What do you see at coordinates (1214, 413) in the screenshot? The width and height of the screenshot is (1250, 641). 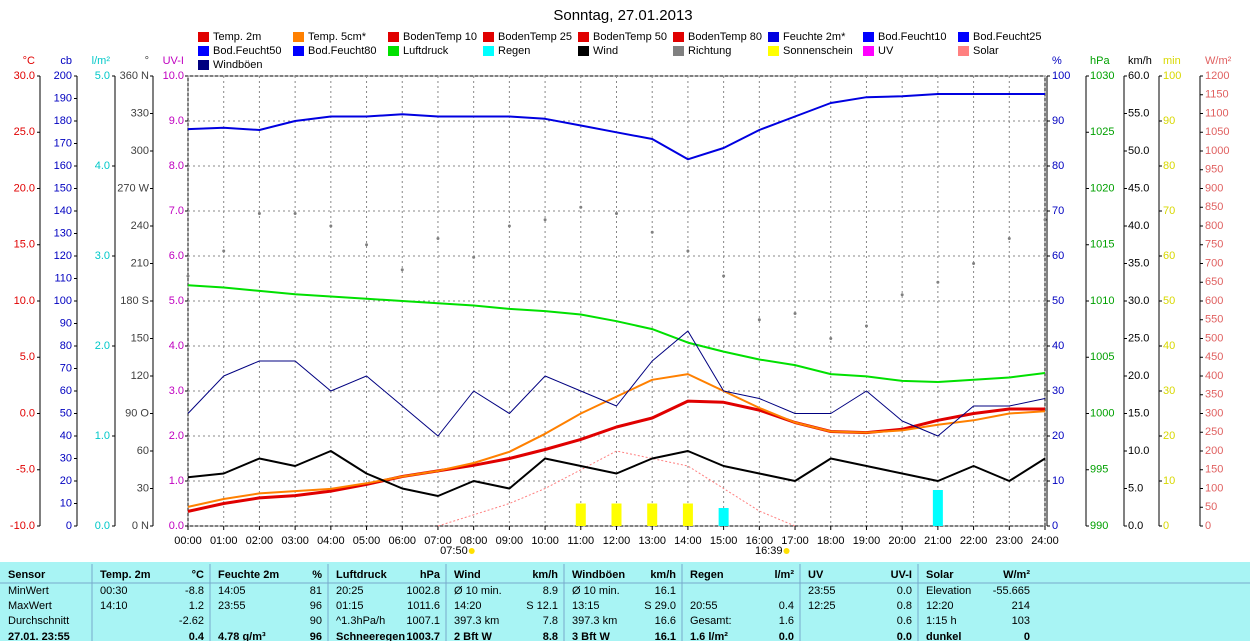 I see `y-tick-label: 300` at bounding box center [1214, 413].